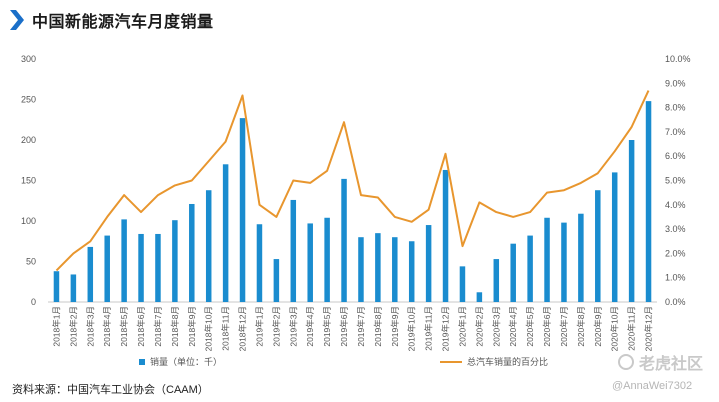  Describe the element at coordinates (209, 328) in the screenshot. I see `x-tick-label: 2018年10月` at that location.